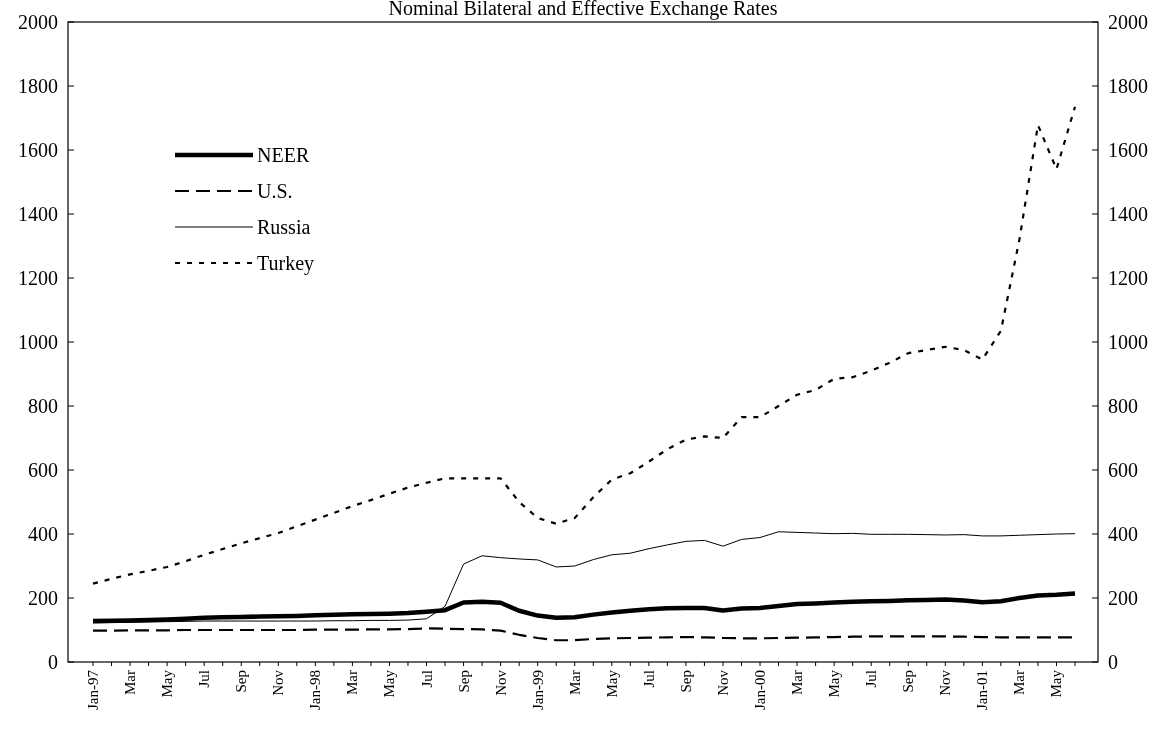 Image resolution: width=1161 pixels, height=729 pixels. What do you see at coordinates (1123, 534) in the screenshot?
I see `y2-tick-label: 400` at bounding box center [1123, 534].